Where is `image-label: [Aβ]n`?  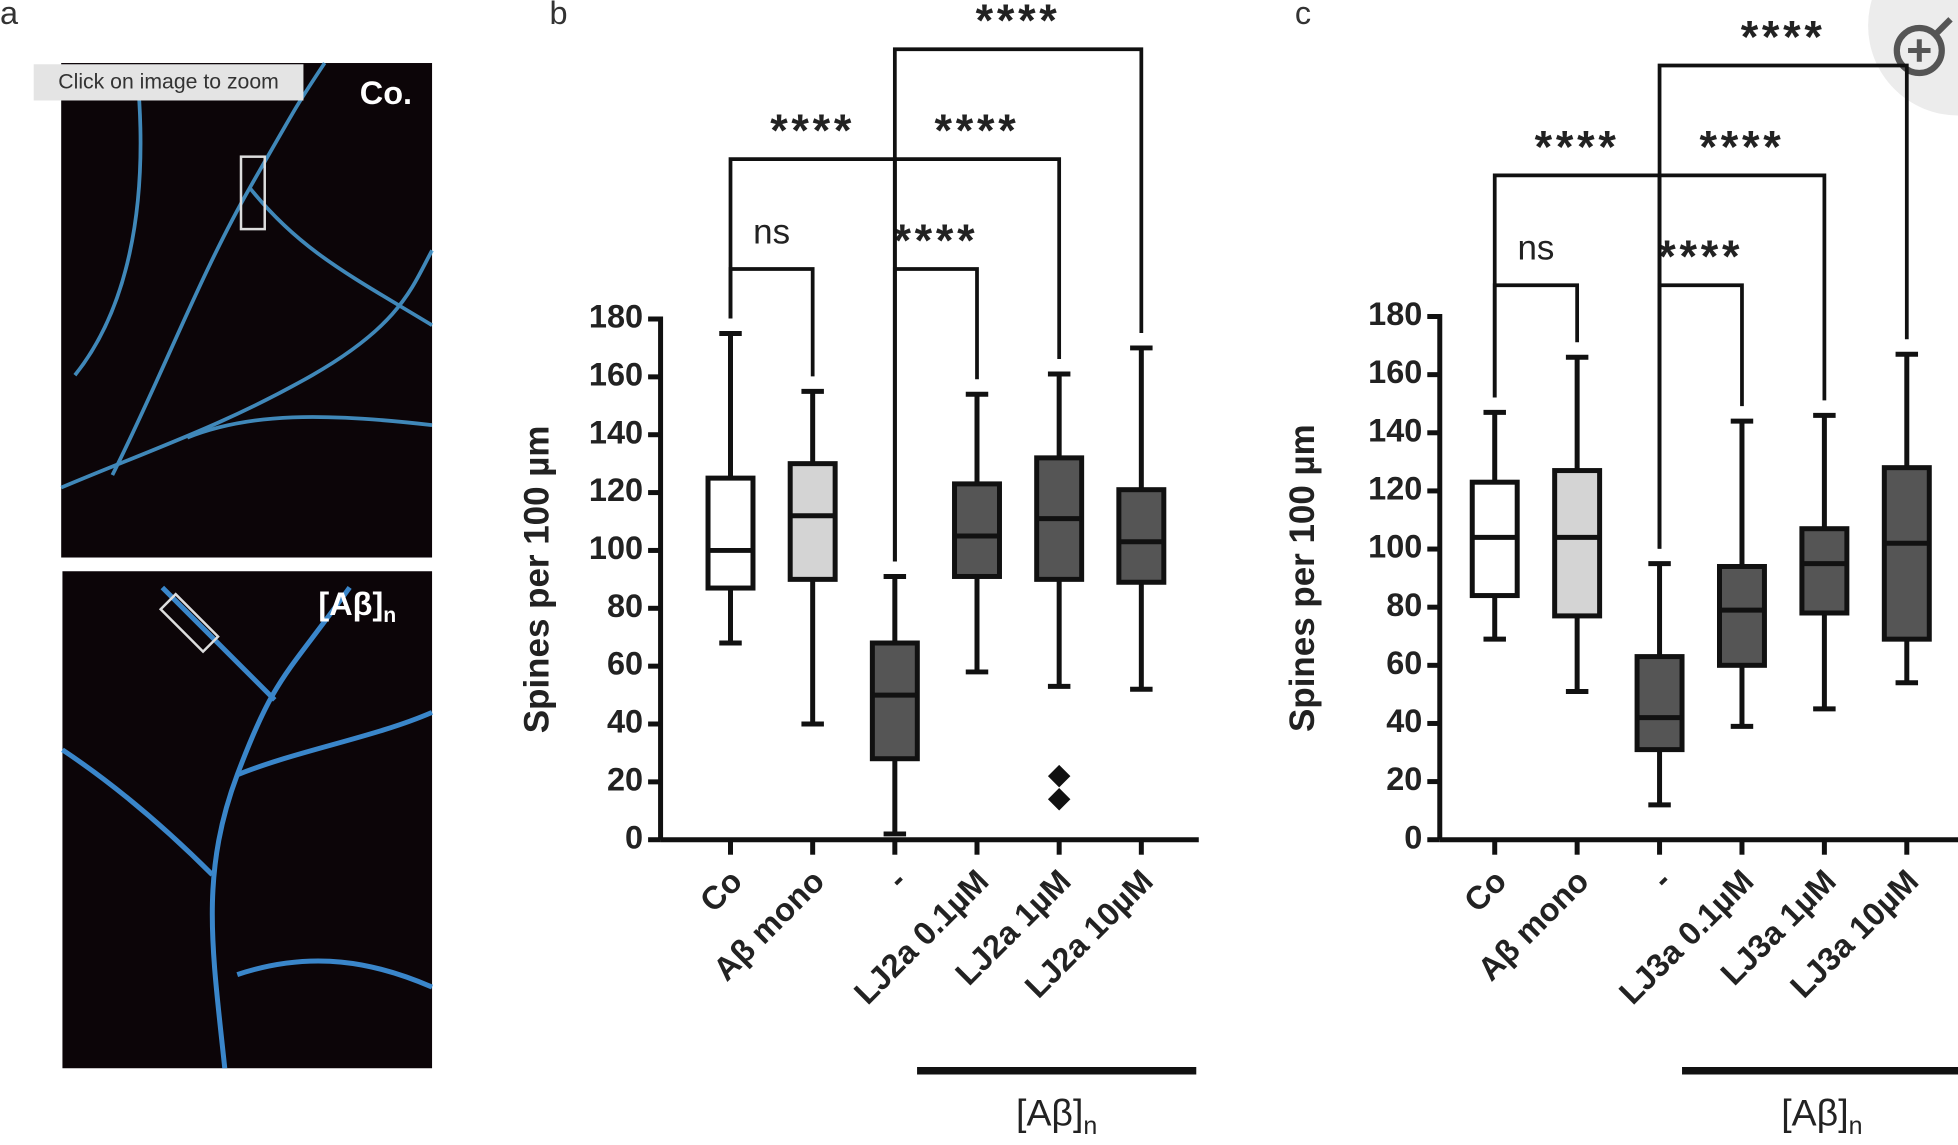
image-label: [Aβ]n is located at coordinates (357, 606).